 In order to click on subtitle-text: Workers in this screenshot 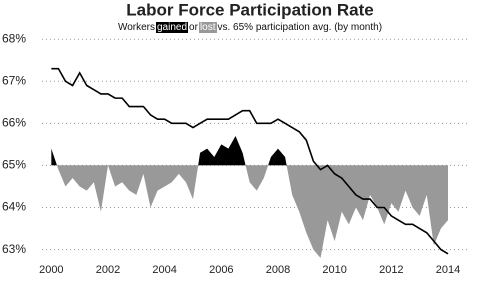, I will do `click(136, 27)`.